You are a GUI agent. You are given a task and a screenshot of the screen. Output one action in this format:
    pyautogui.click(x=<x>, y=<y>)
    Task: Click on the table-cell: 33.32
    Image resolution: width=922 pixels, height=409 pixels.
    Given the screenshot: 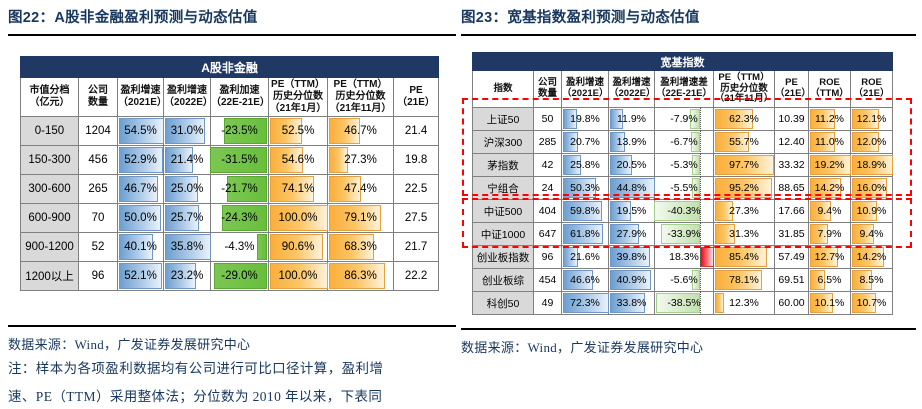 What is the action you would take?
    pyautogui.click(x=791, y=165)
    